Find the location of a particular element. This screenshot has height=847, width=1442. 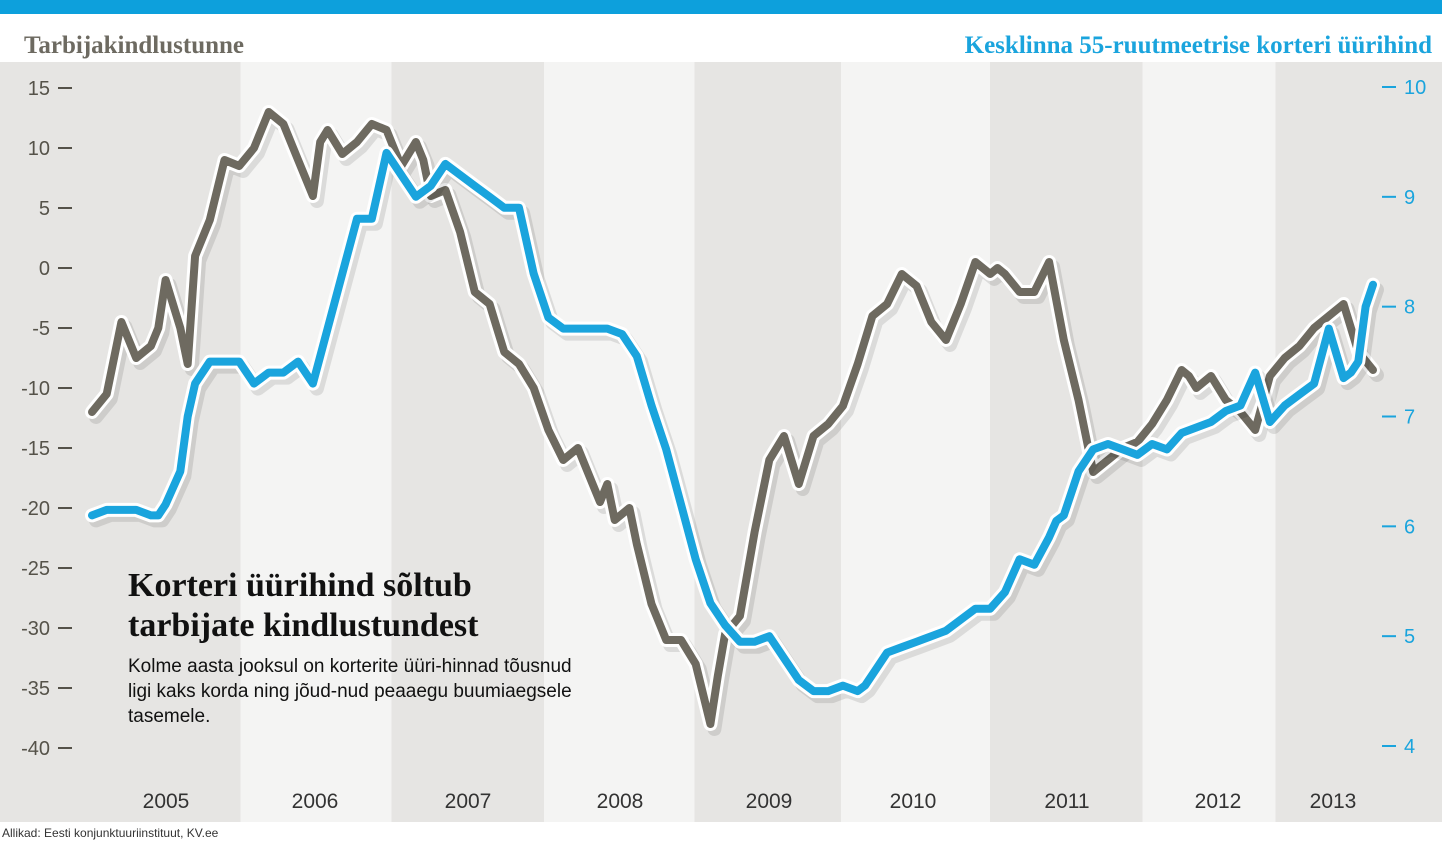

x-tick-label: 2009 is located at coordinates (769, 801).